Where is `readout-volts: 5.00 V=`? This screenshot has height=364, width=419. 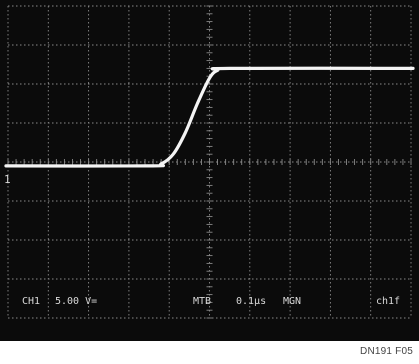 readout-volts: 5.00 V= is located at coordinates (76, 301).